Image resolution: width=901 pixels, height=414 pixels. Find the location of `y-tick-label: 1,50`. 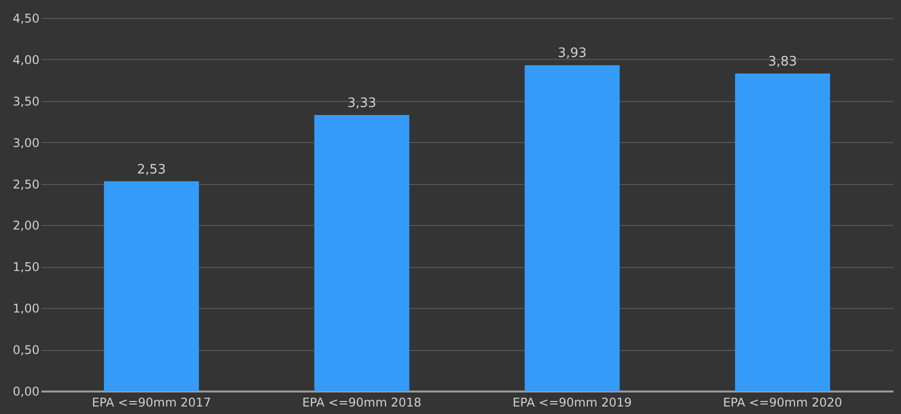

y-tick-label: 1,50 is located at coordinates (26, 267).